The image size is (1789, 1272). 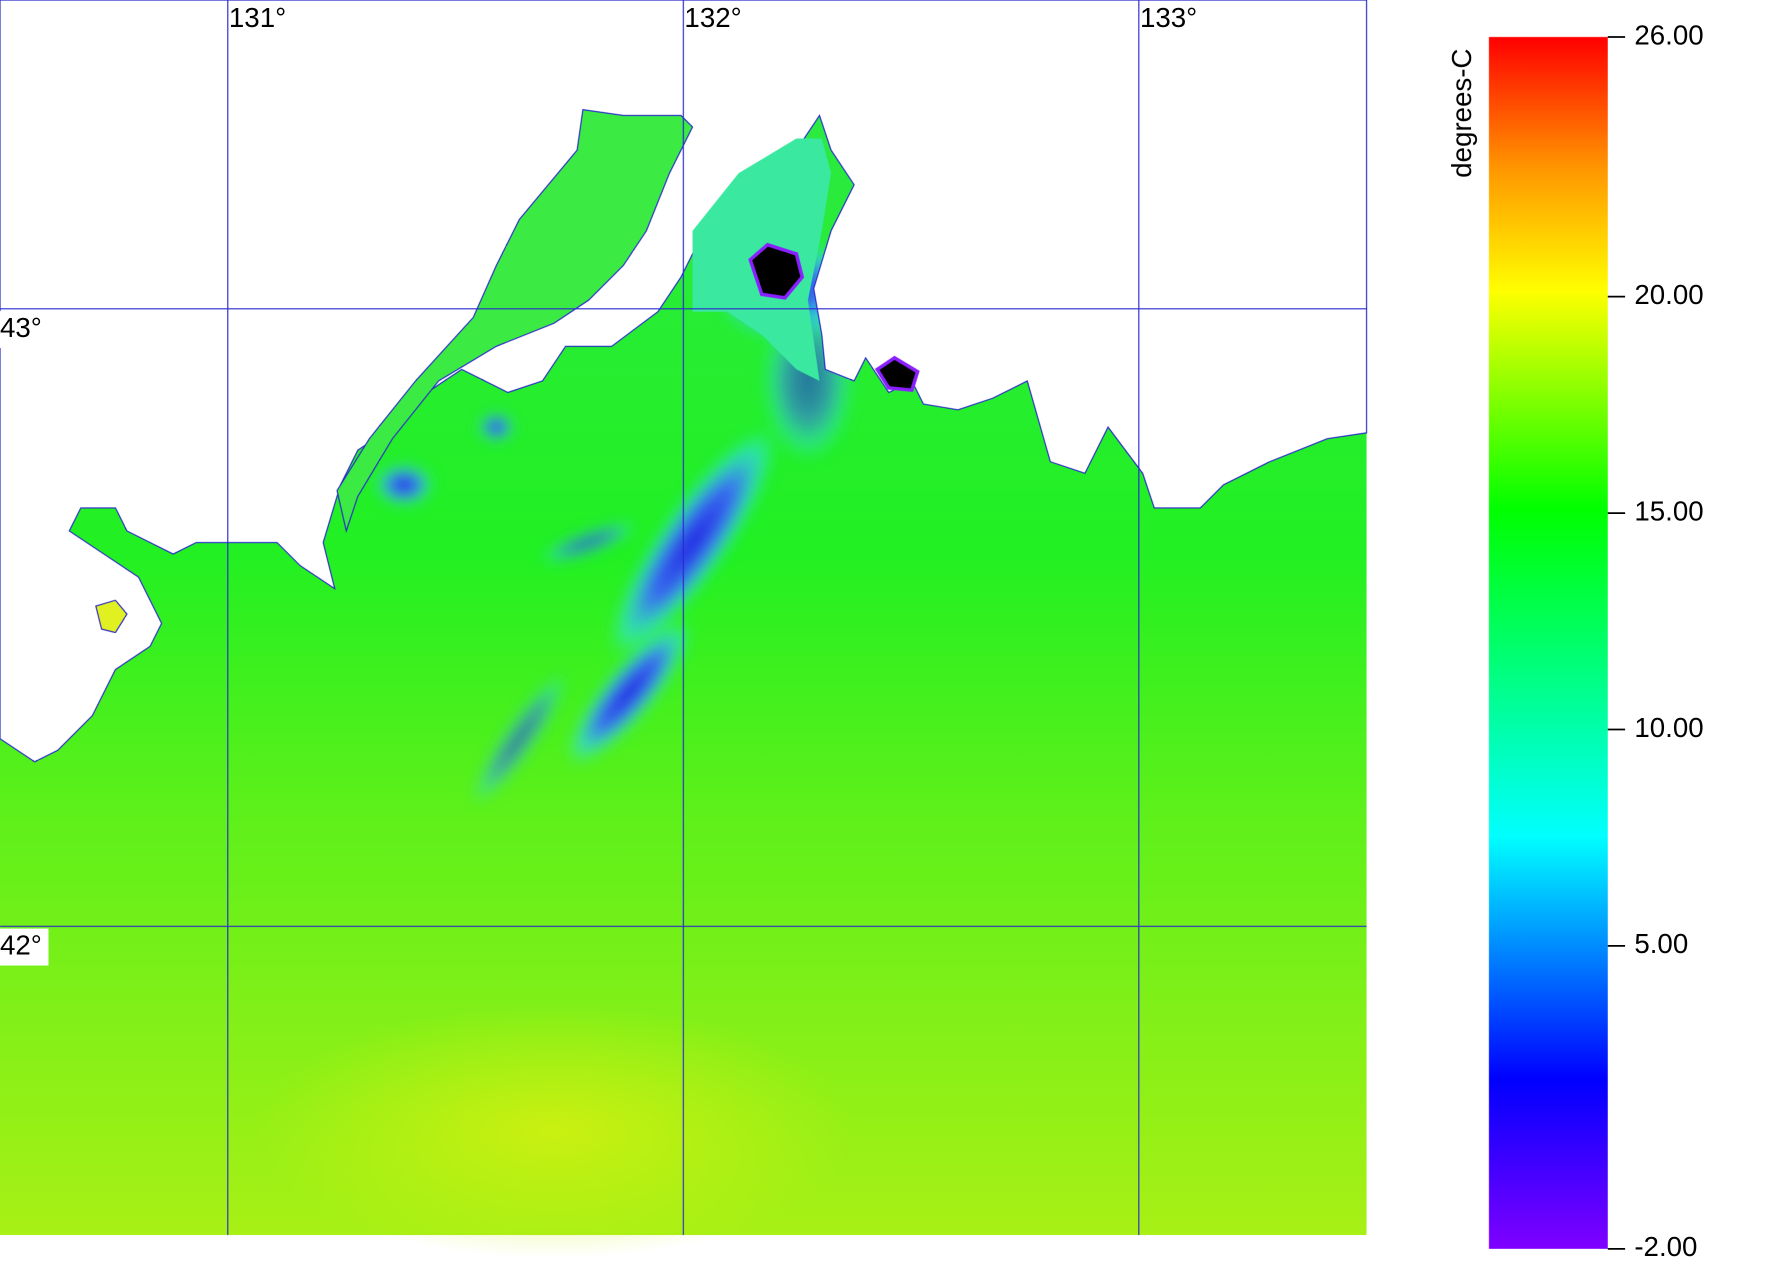 What do you see at coordinates (1548, 642) in the screenshot?
I see `colorbar` at bounding box center [1548, 642].